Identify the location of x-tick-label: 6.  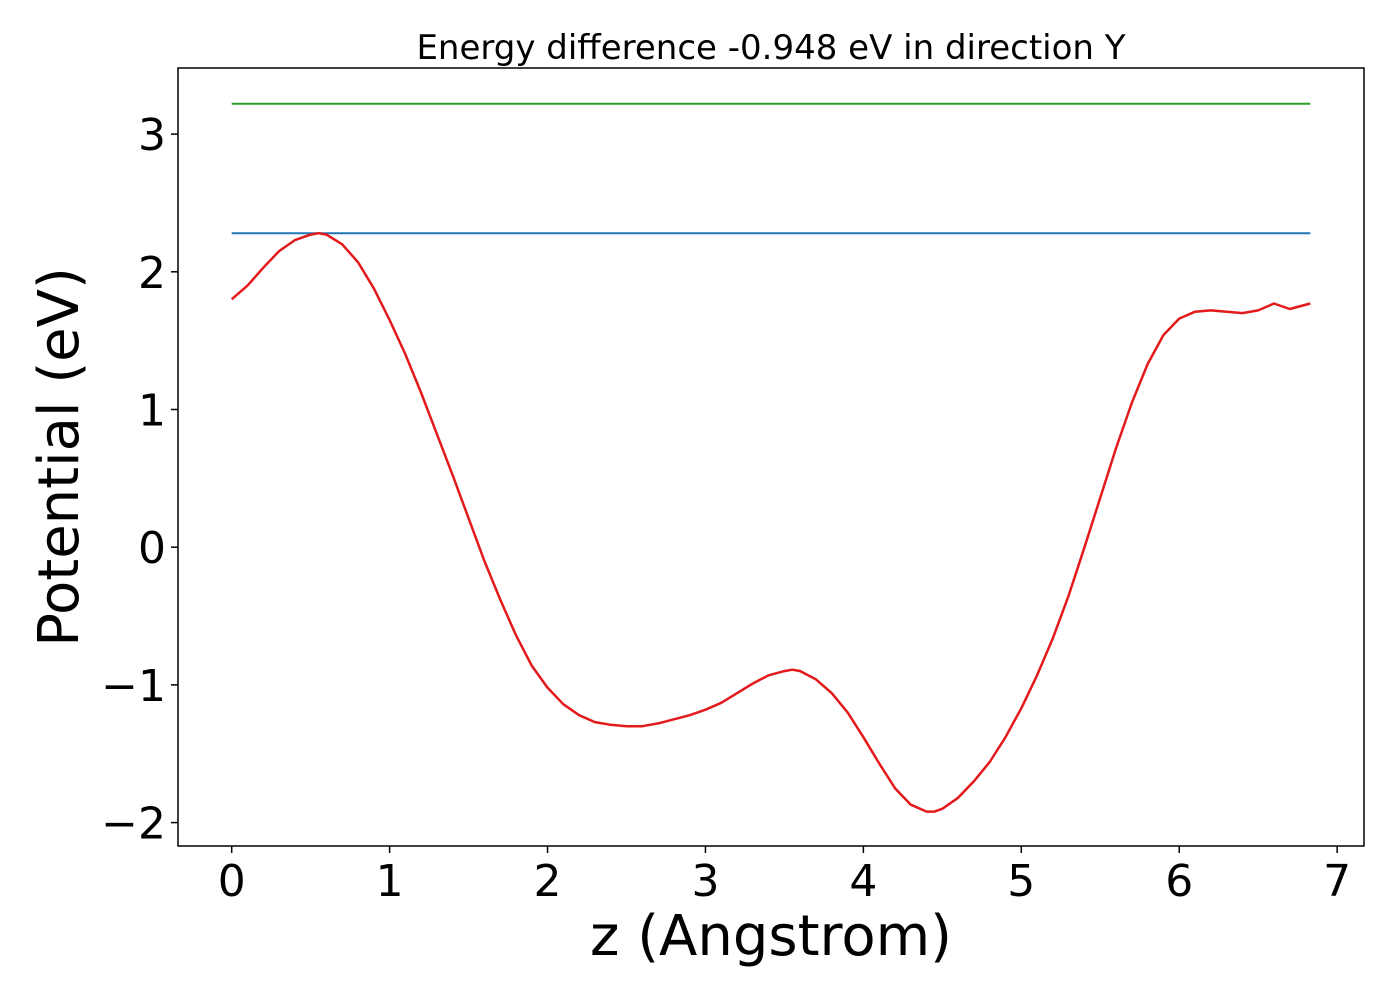
(1179, 881).